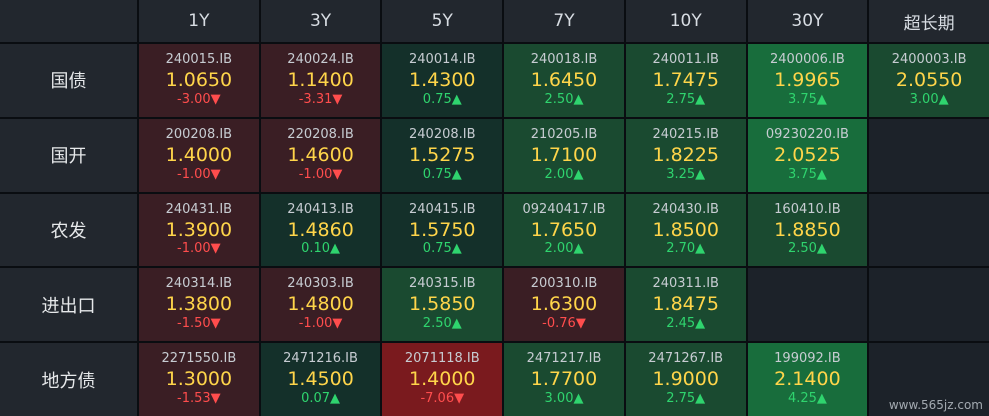 Image resolution: width=989 pixels, height=416 pixels. I want to click on yield-cell: 240415.IB 1.5750 0.75▲, so click(442, 230).